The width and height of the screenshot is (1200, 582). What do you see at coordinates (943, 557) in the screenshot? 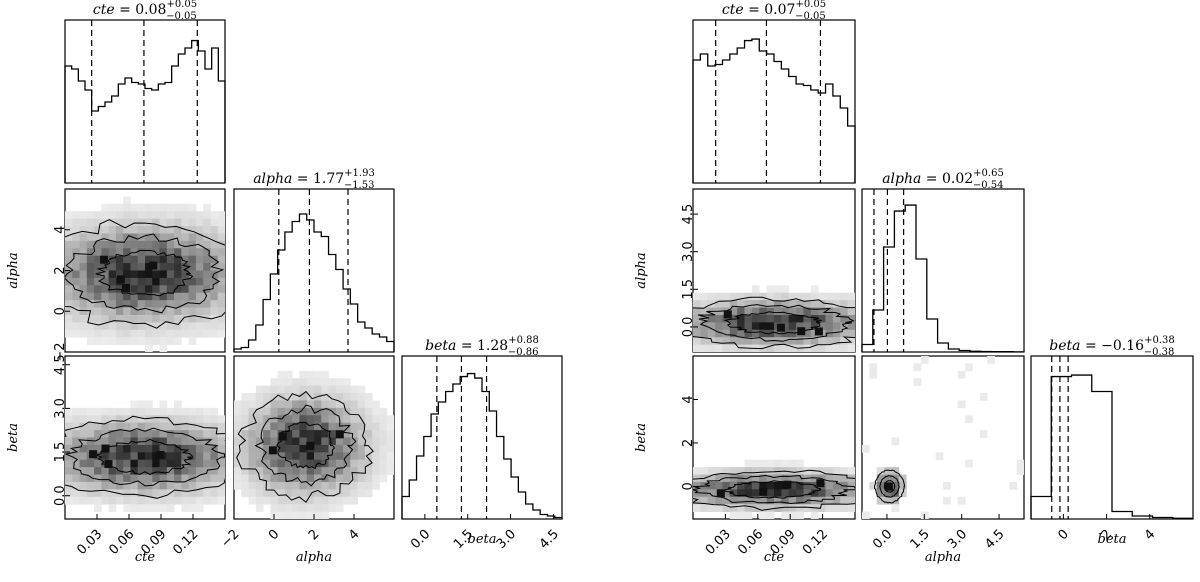
I see `x-axis-label-alpha: alpha` at bounding box center [943, 557].